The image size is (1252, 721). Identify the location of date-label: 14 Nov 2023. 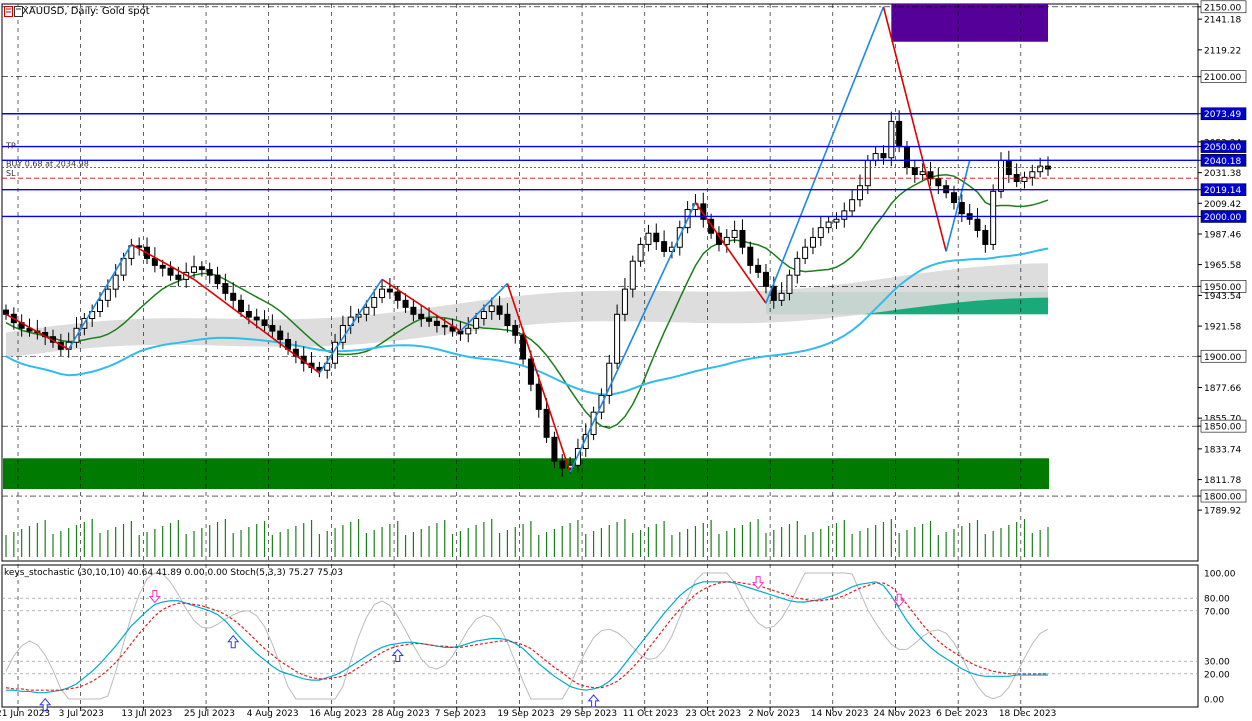
(840, 714).